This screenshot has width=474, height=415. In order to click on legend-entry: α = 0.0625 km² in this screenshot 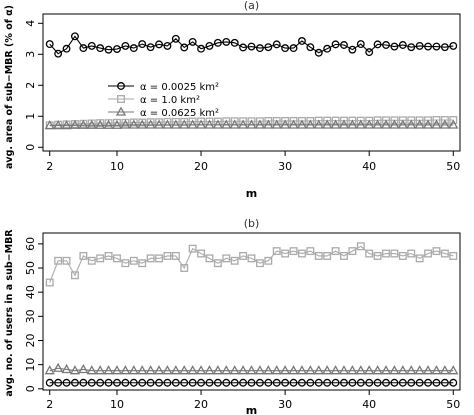, I will do `click(179, 113)`.